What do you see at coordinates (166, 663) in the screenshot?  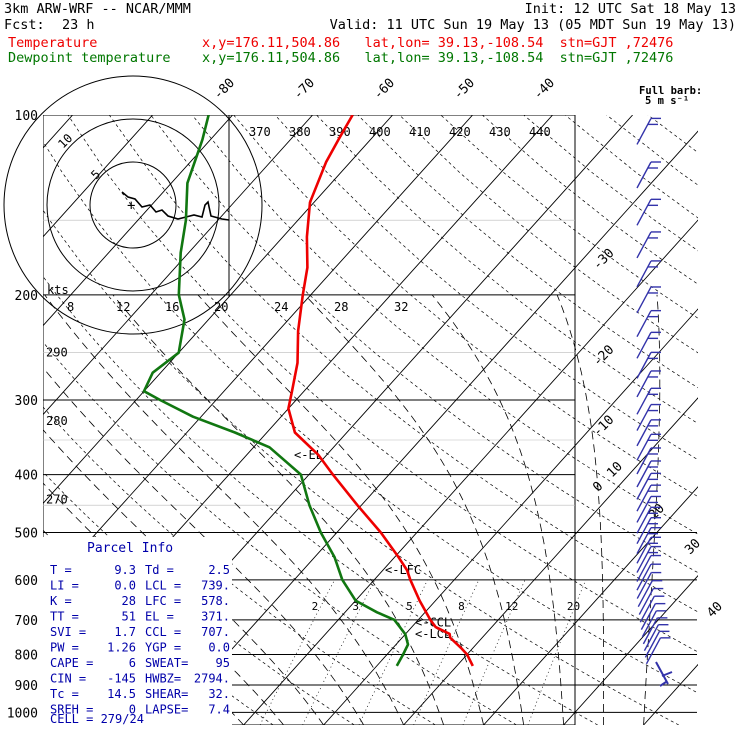 I see `parcel-field-label: SWEAT=` at bounding box center [166, 663].